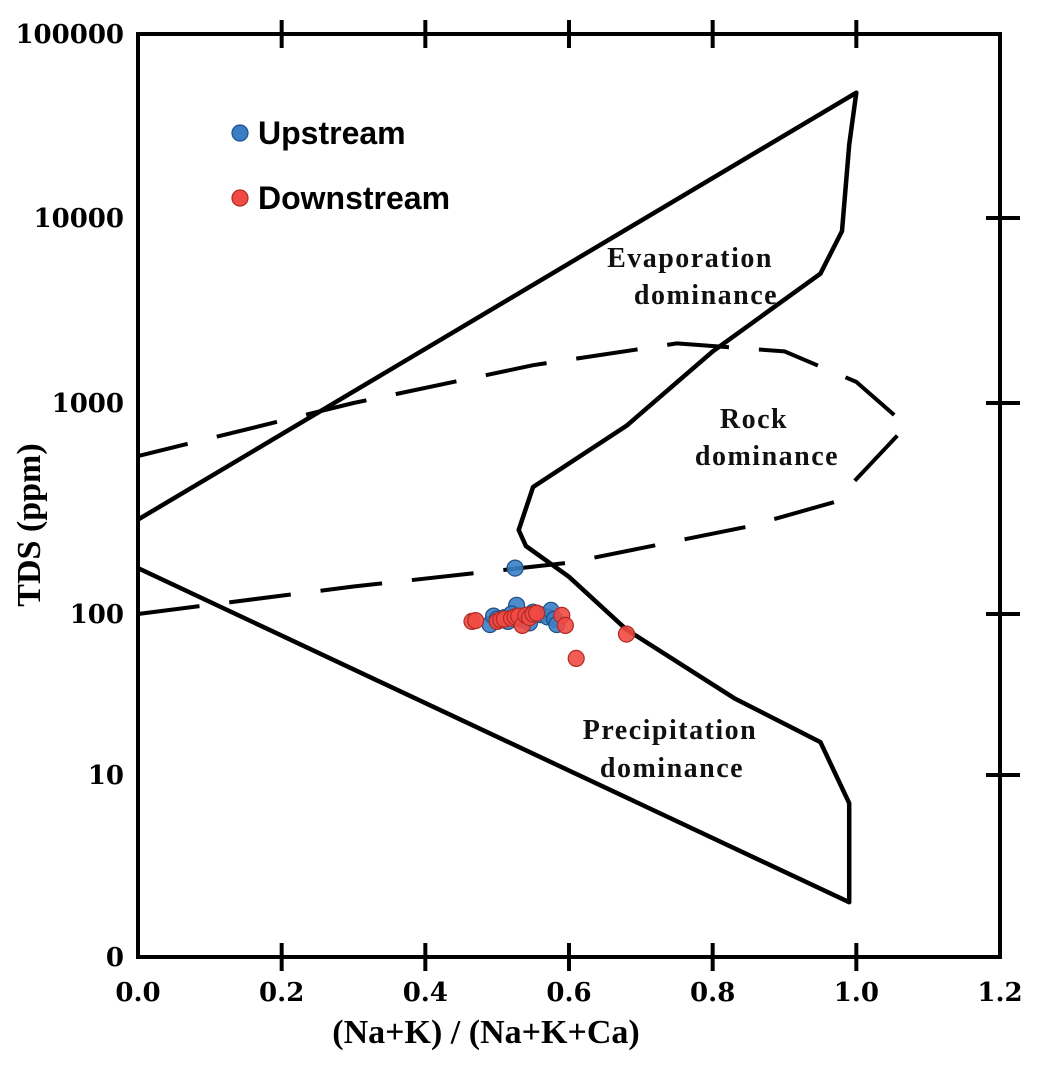 The image size is (1038, 1080). Describe the element at coordinates (240, 198) in the screenshot. I see `legend-marker-downstream` at that location.